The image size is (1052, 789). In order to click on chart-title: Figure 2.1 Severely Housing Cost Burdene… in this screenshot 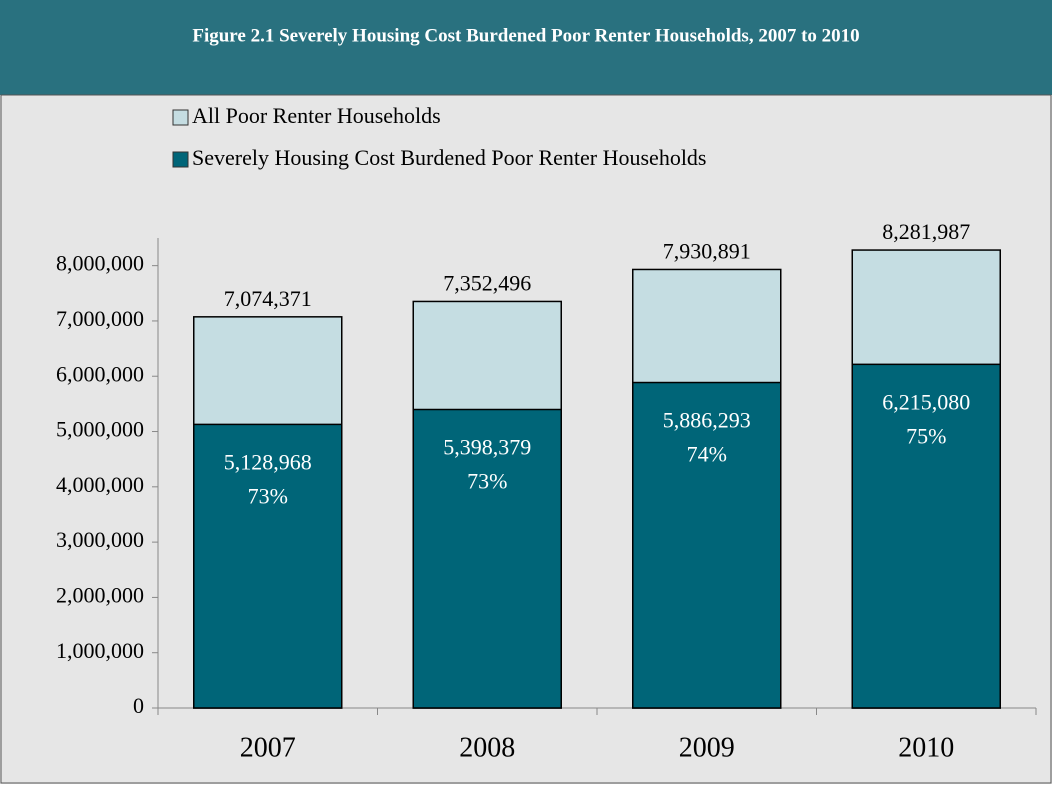, I will do `click(525, 35)`.